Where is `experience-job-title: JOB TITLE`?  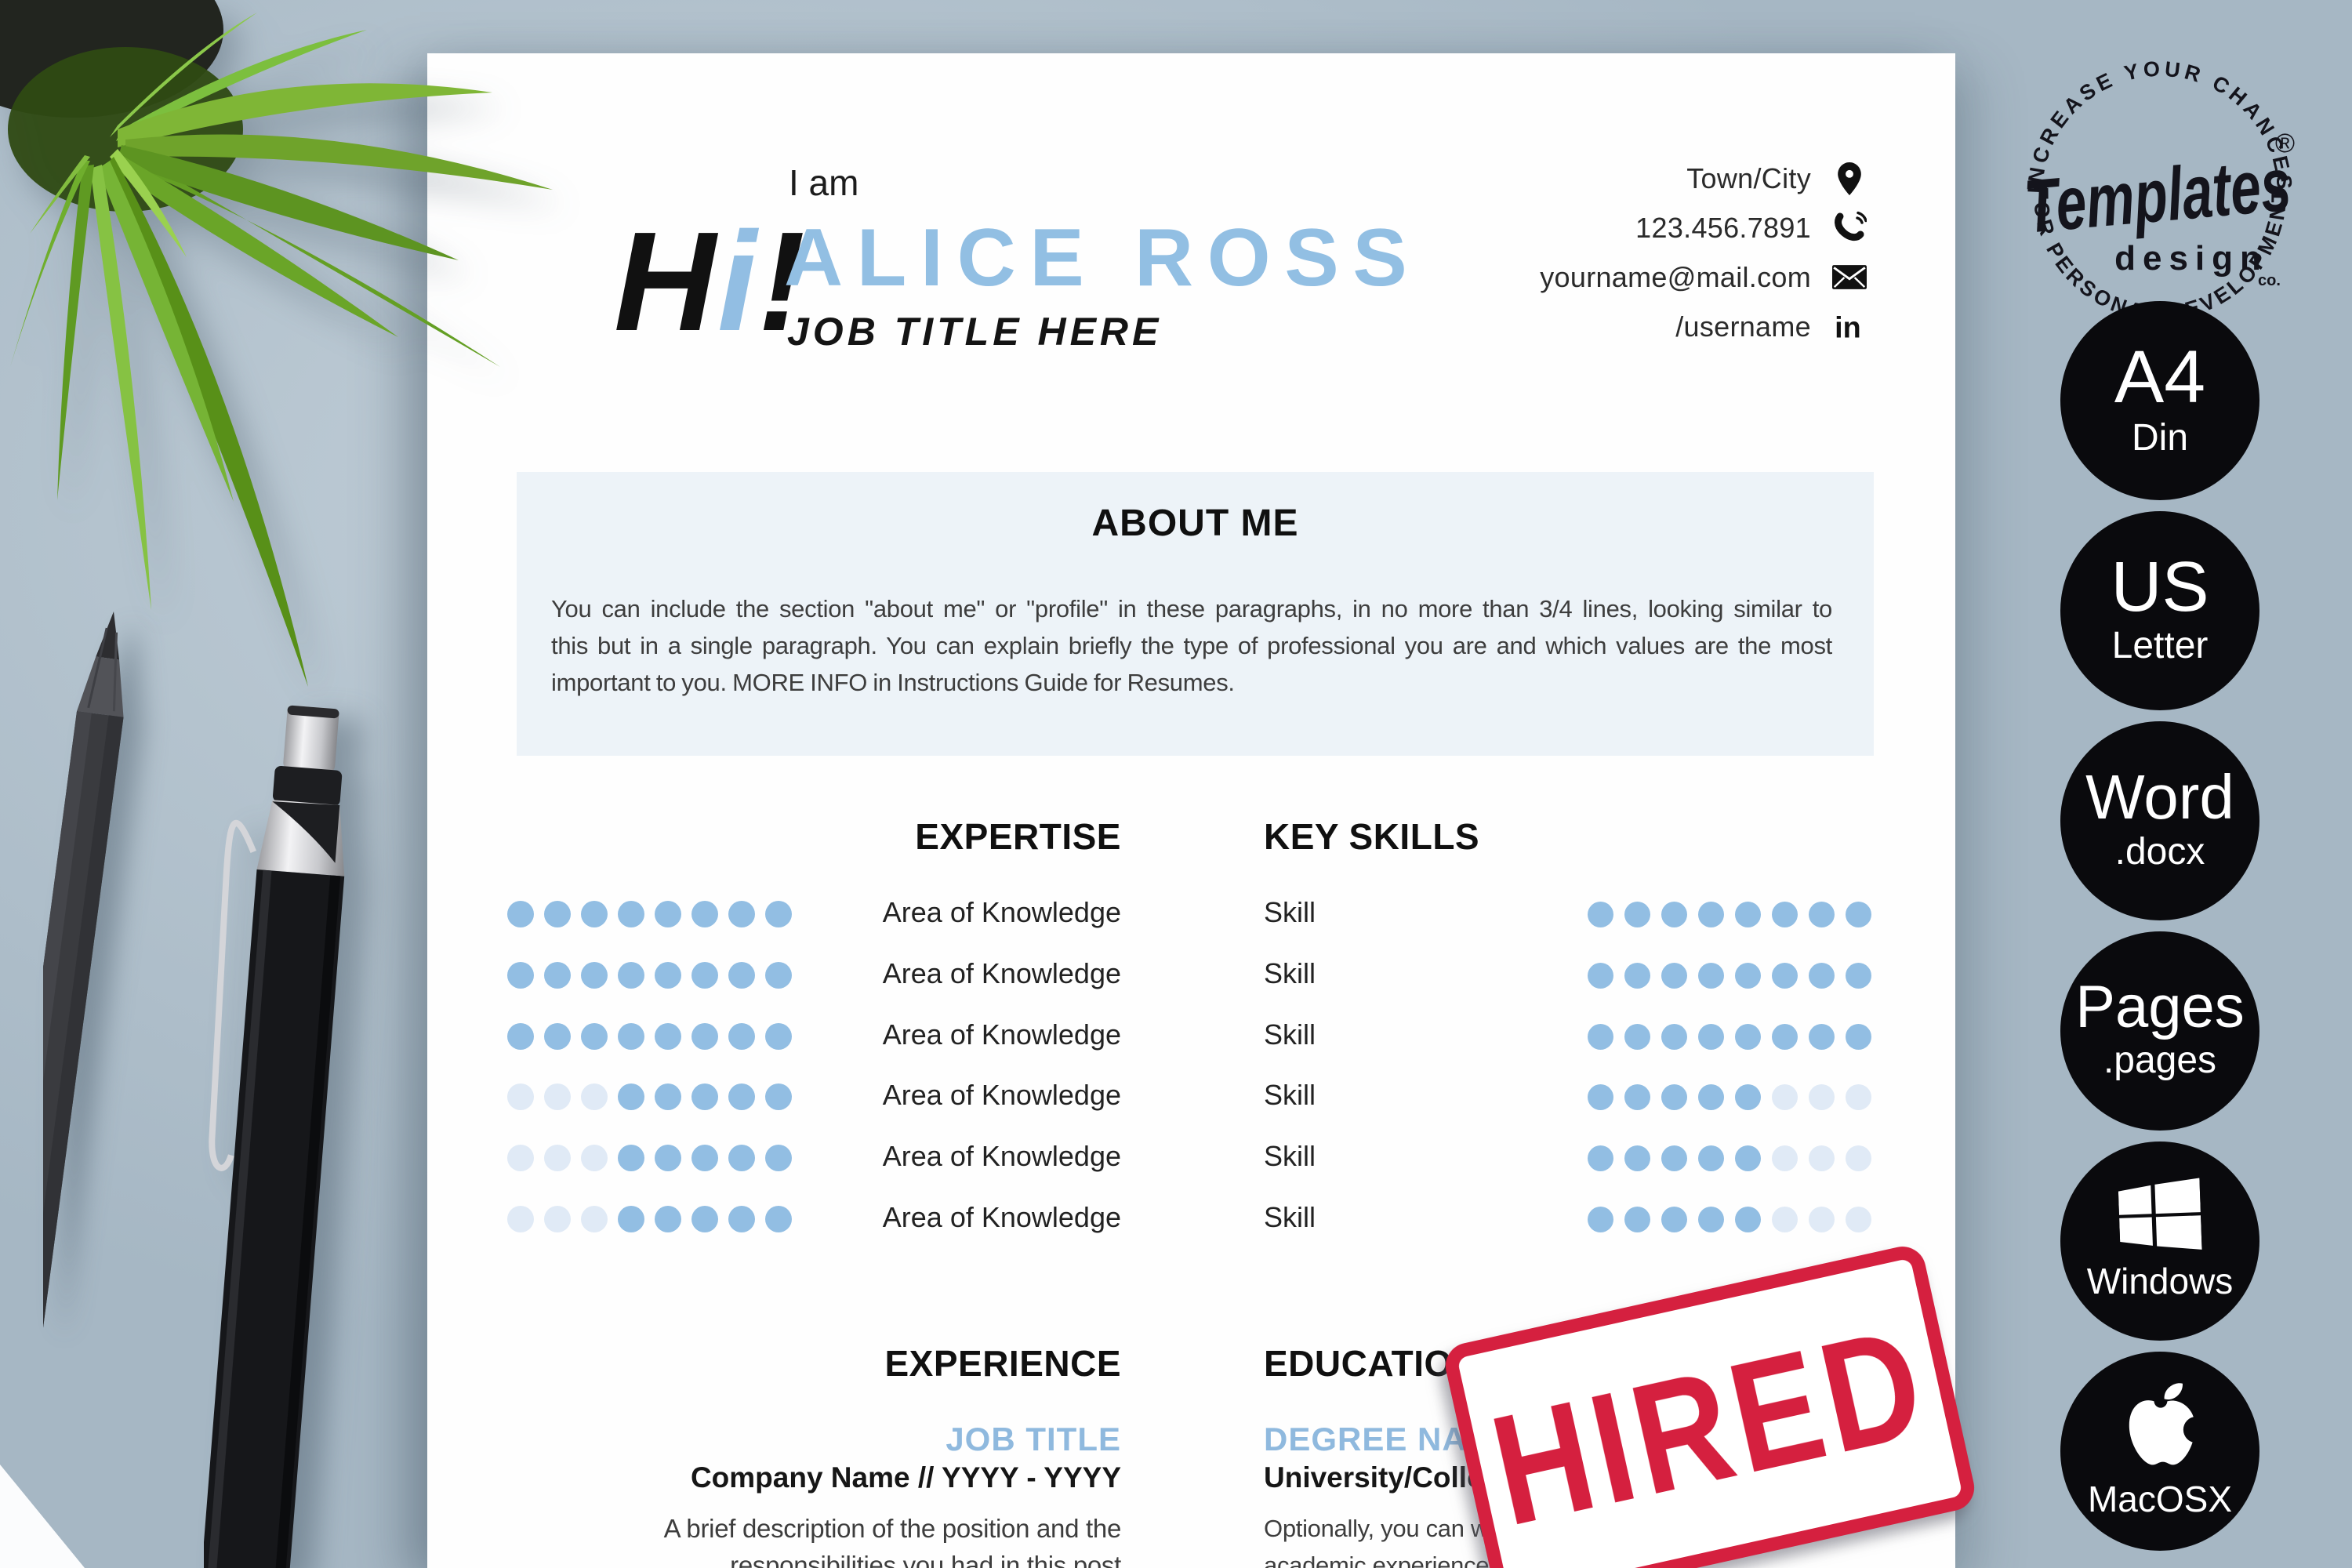 experience-job-title: JOB TITLE is located at coordinates (1033, 1439).